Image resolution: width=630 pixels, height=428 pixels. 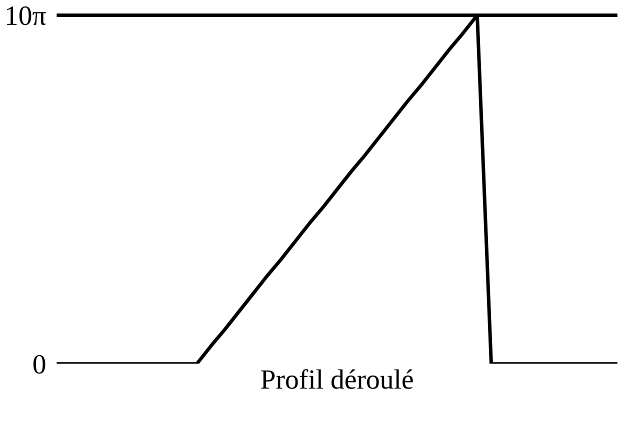 What do you see at coordinates (337, 379) in the screenshot?
I see `x-axis-title: Profil déroulé` at bounding box center [337, 379].